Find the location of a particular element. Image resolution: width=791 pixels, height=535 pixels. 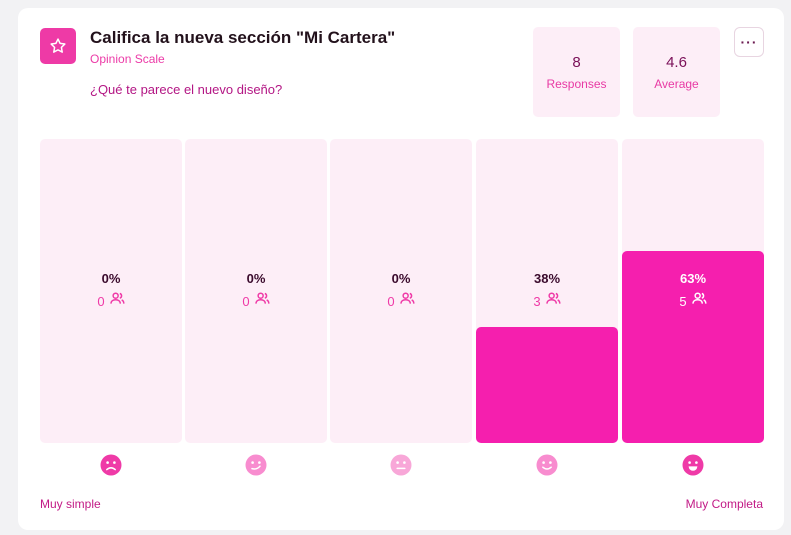

option-bar: 38% 3 is located at coordinates (547, 291).